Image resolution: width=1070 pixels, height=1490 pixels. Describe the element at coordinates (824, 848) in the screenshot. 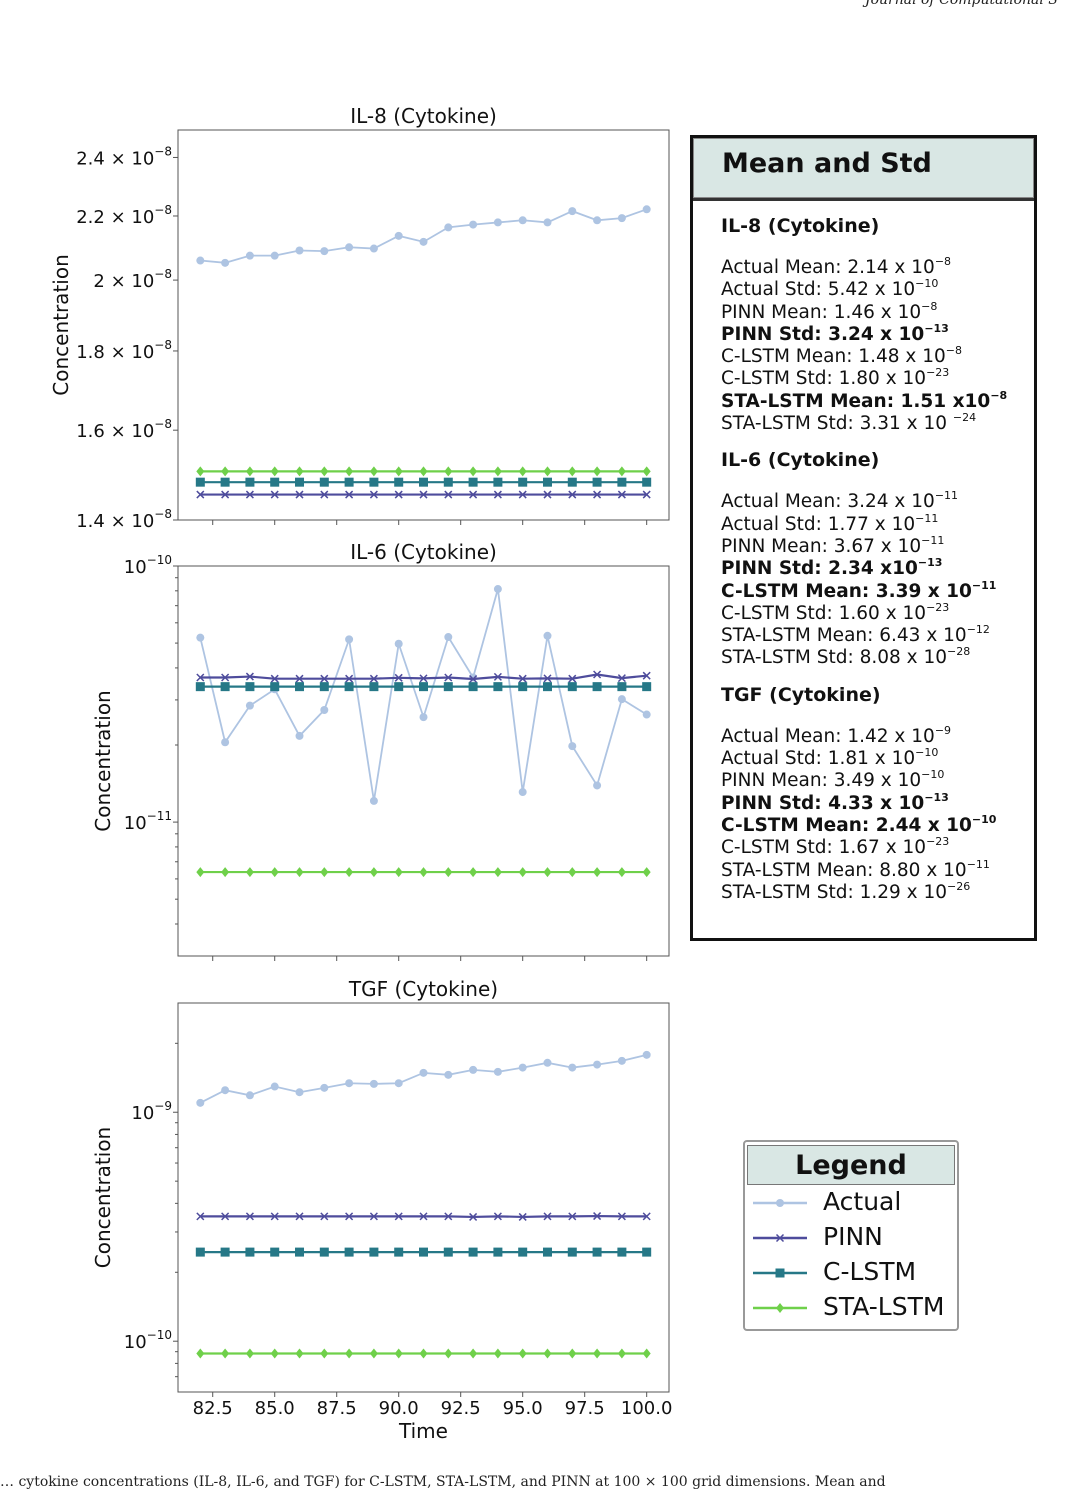

I see `stats-line-text: C-LSTM Std: 1.67 x 10` at that location.